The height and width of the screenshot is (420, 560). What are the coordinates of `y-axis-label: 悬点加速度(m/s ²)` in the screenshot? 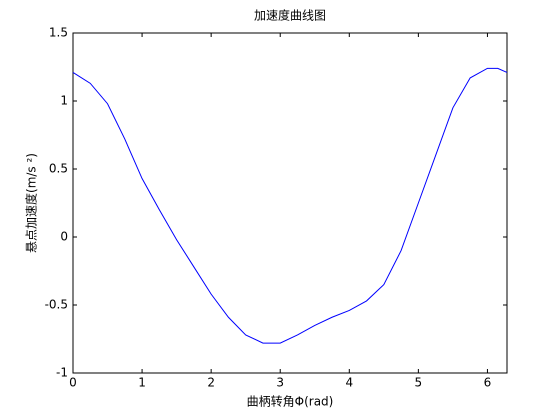 It's located at (31, 203).